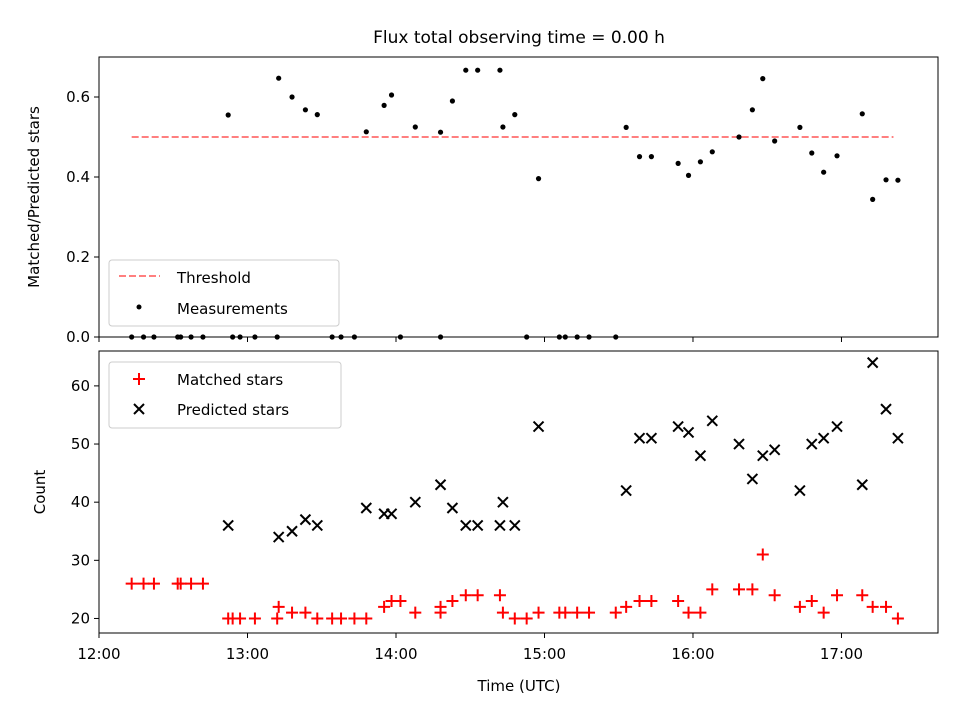 The width and height of the screenshot is (960, 720). I want to click on x-tick-label: 14:00, so click(395, 654).